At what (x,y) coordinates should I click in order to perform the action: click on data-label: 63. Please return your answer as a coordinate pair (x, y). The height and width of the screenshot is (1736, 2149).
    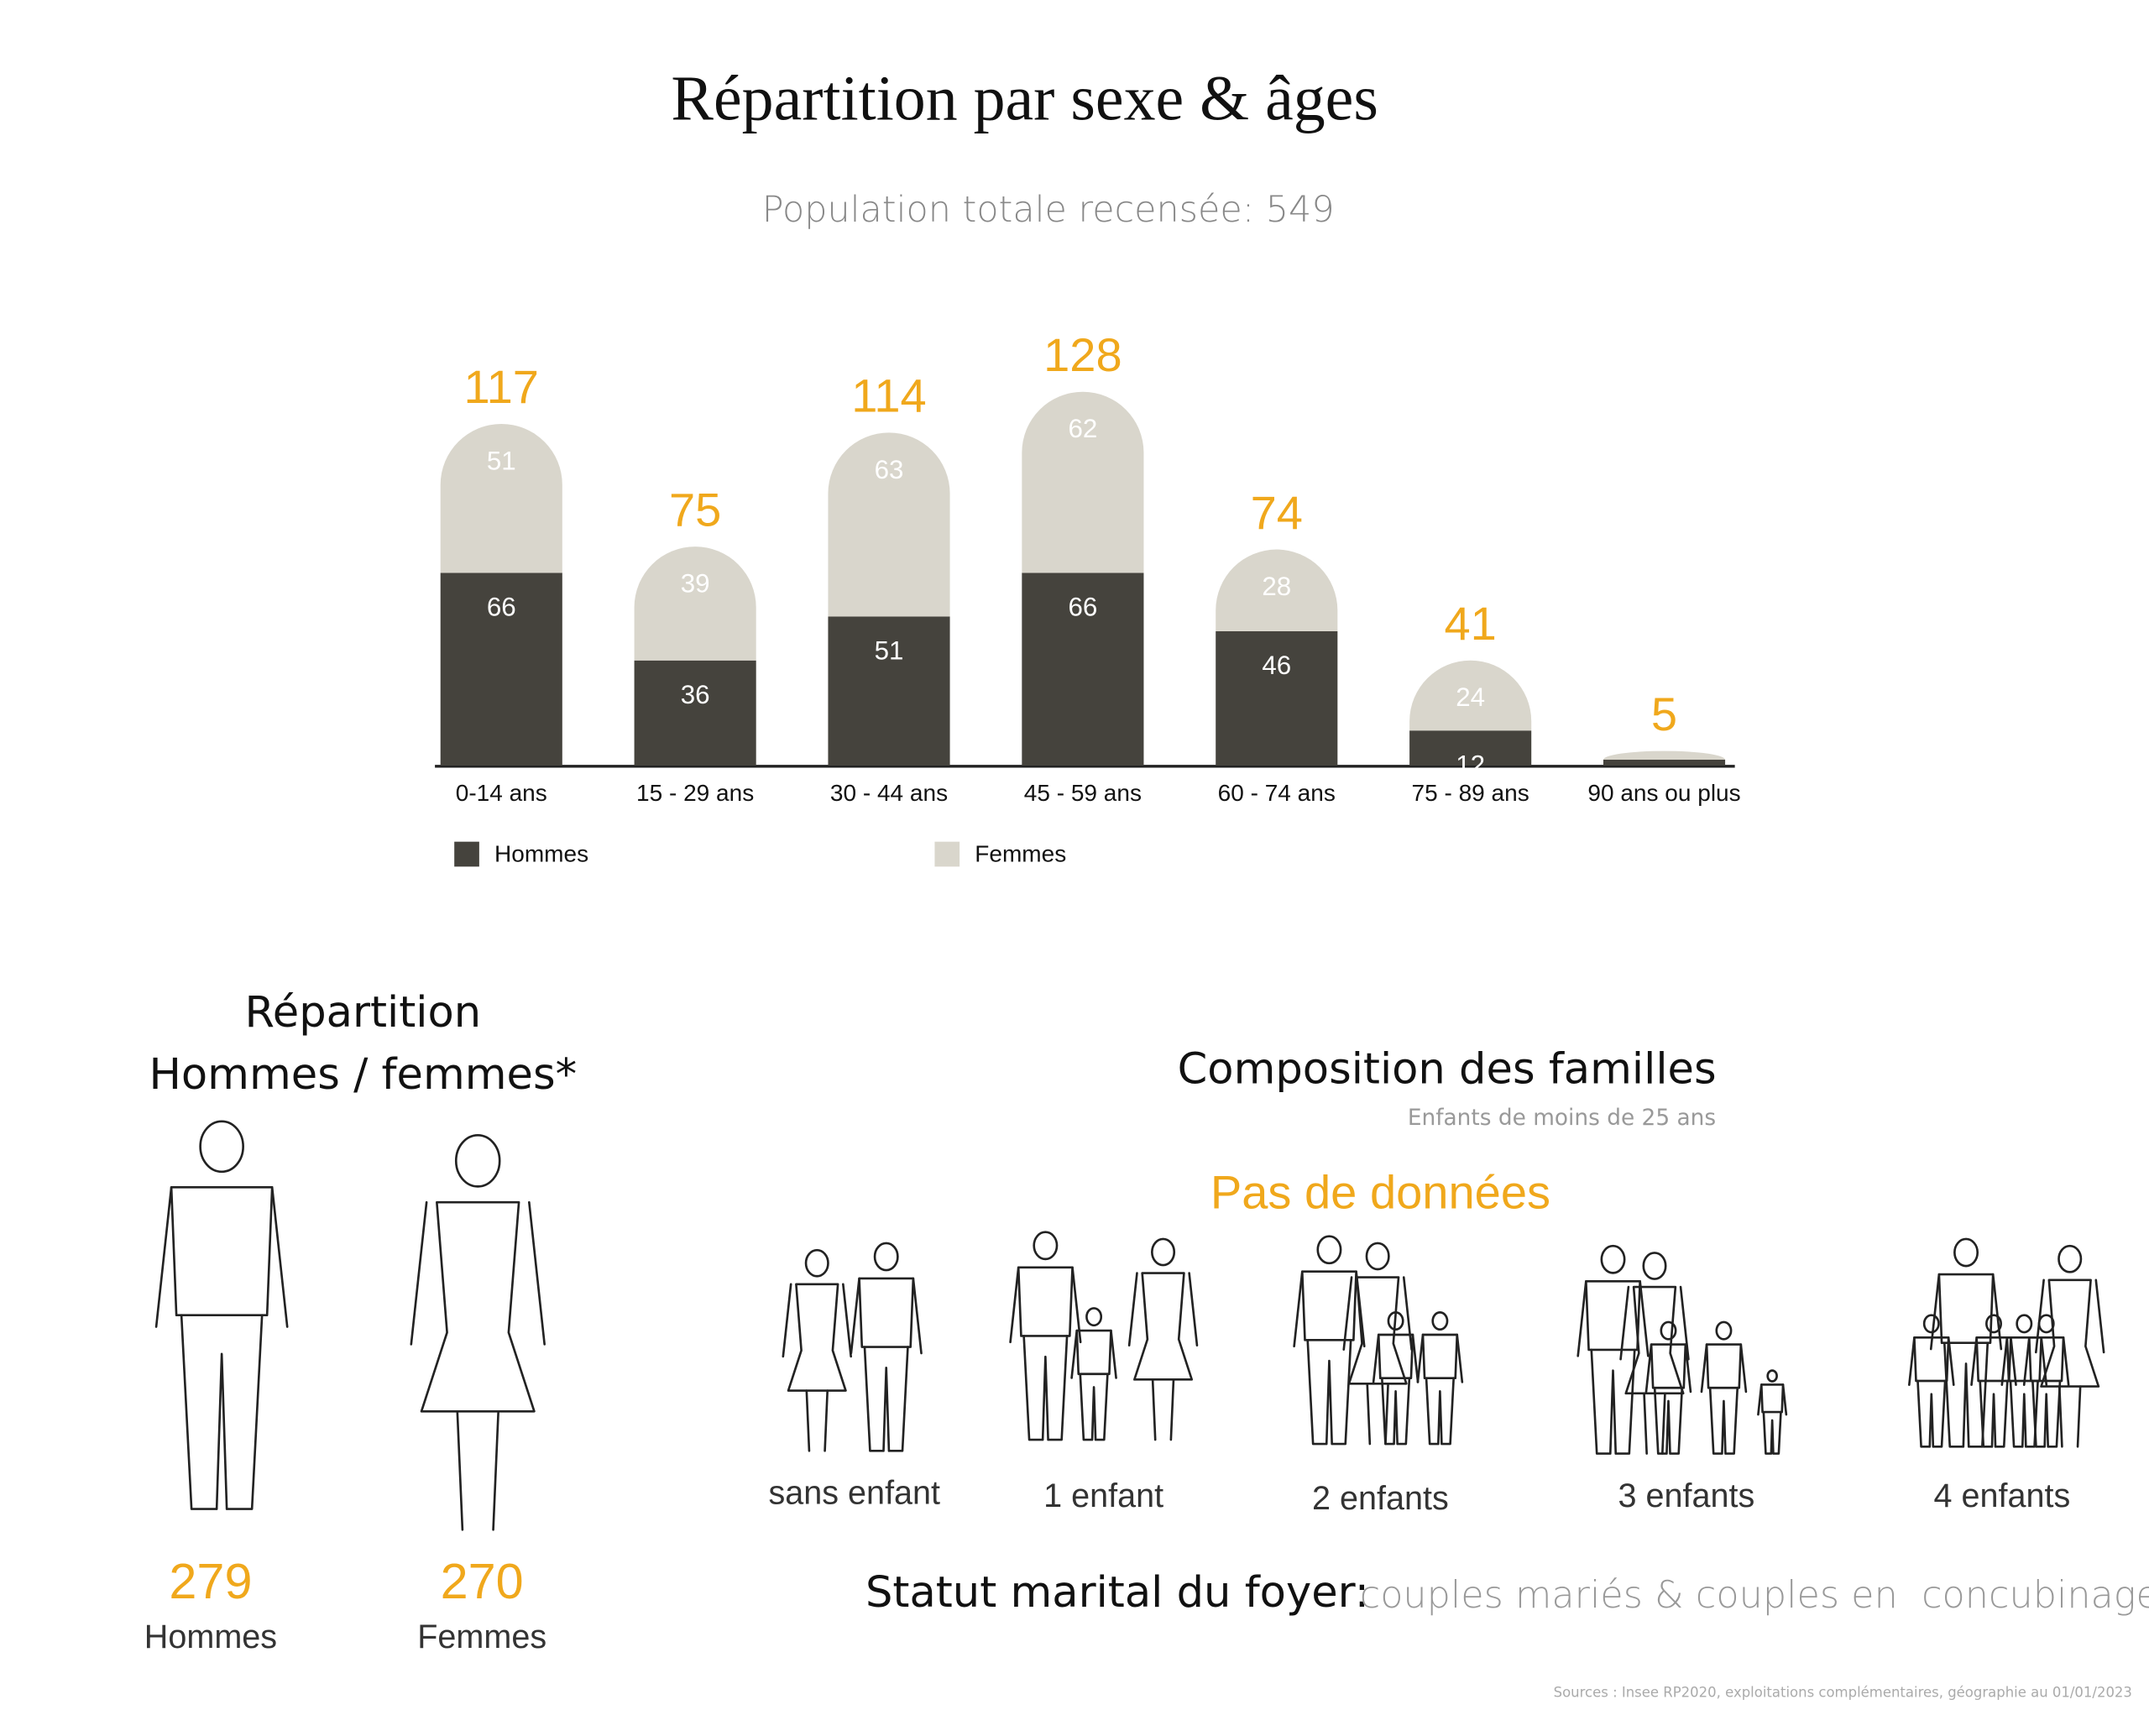
    Looking at the image, I should click on (890, 469).